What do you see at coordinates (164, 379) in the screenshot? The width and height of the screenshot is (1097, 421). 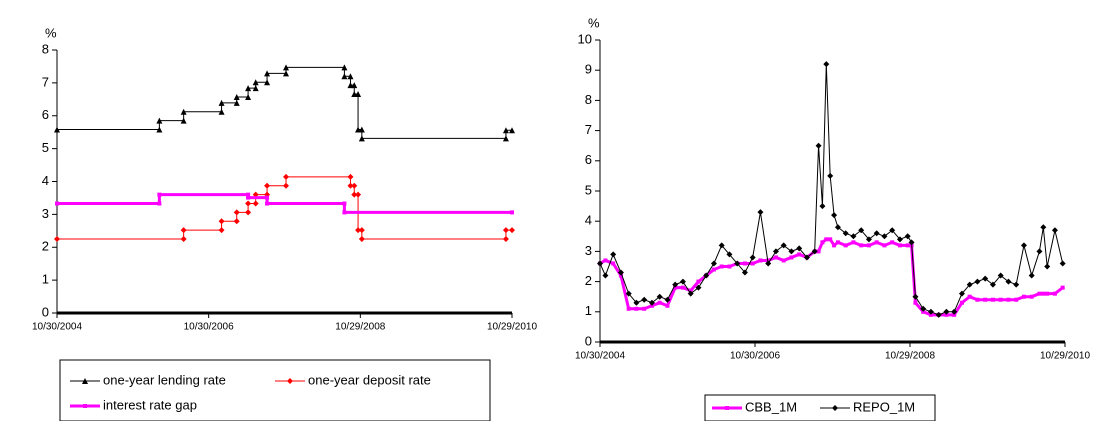 I see `legend-label: one-year lending rate` at bounding box center [164, 379].